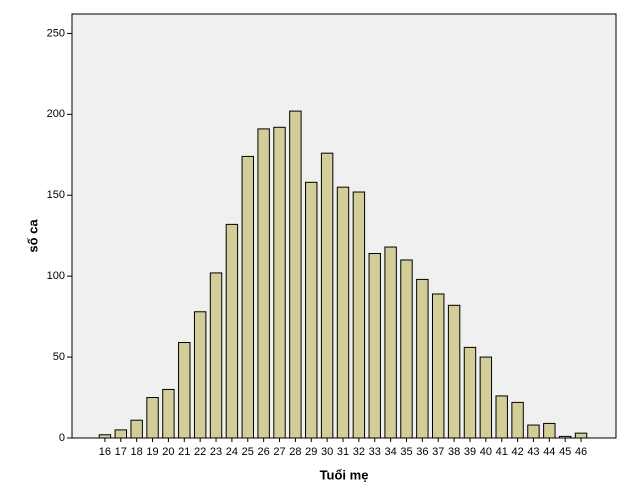 The width and height of the screenshot is (629, 504). Describe the element at coordinates (216, 452) in the screenshot. I see `x-tick-label: 23` at that location.